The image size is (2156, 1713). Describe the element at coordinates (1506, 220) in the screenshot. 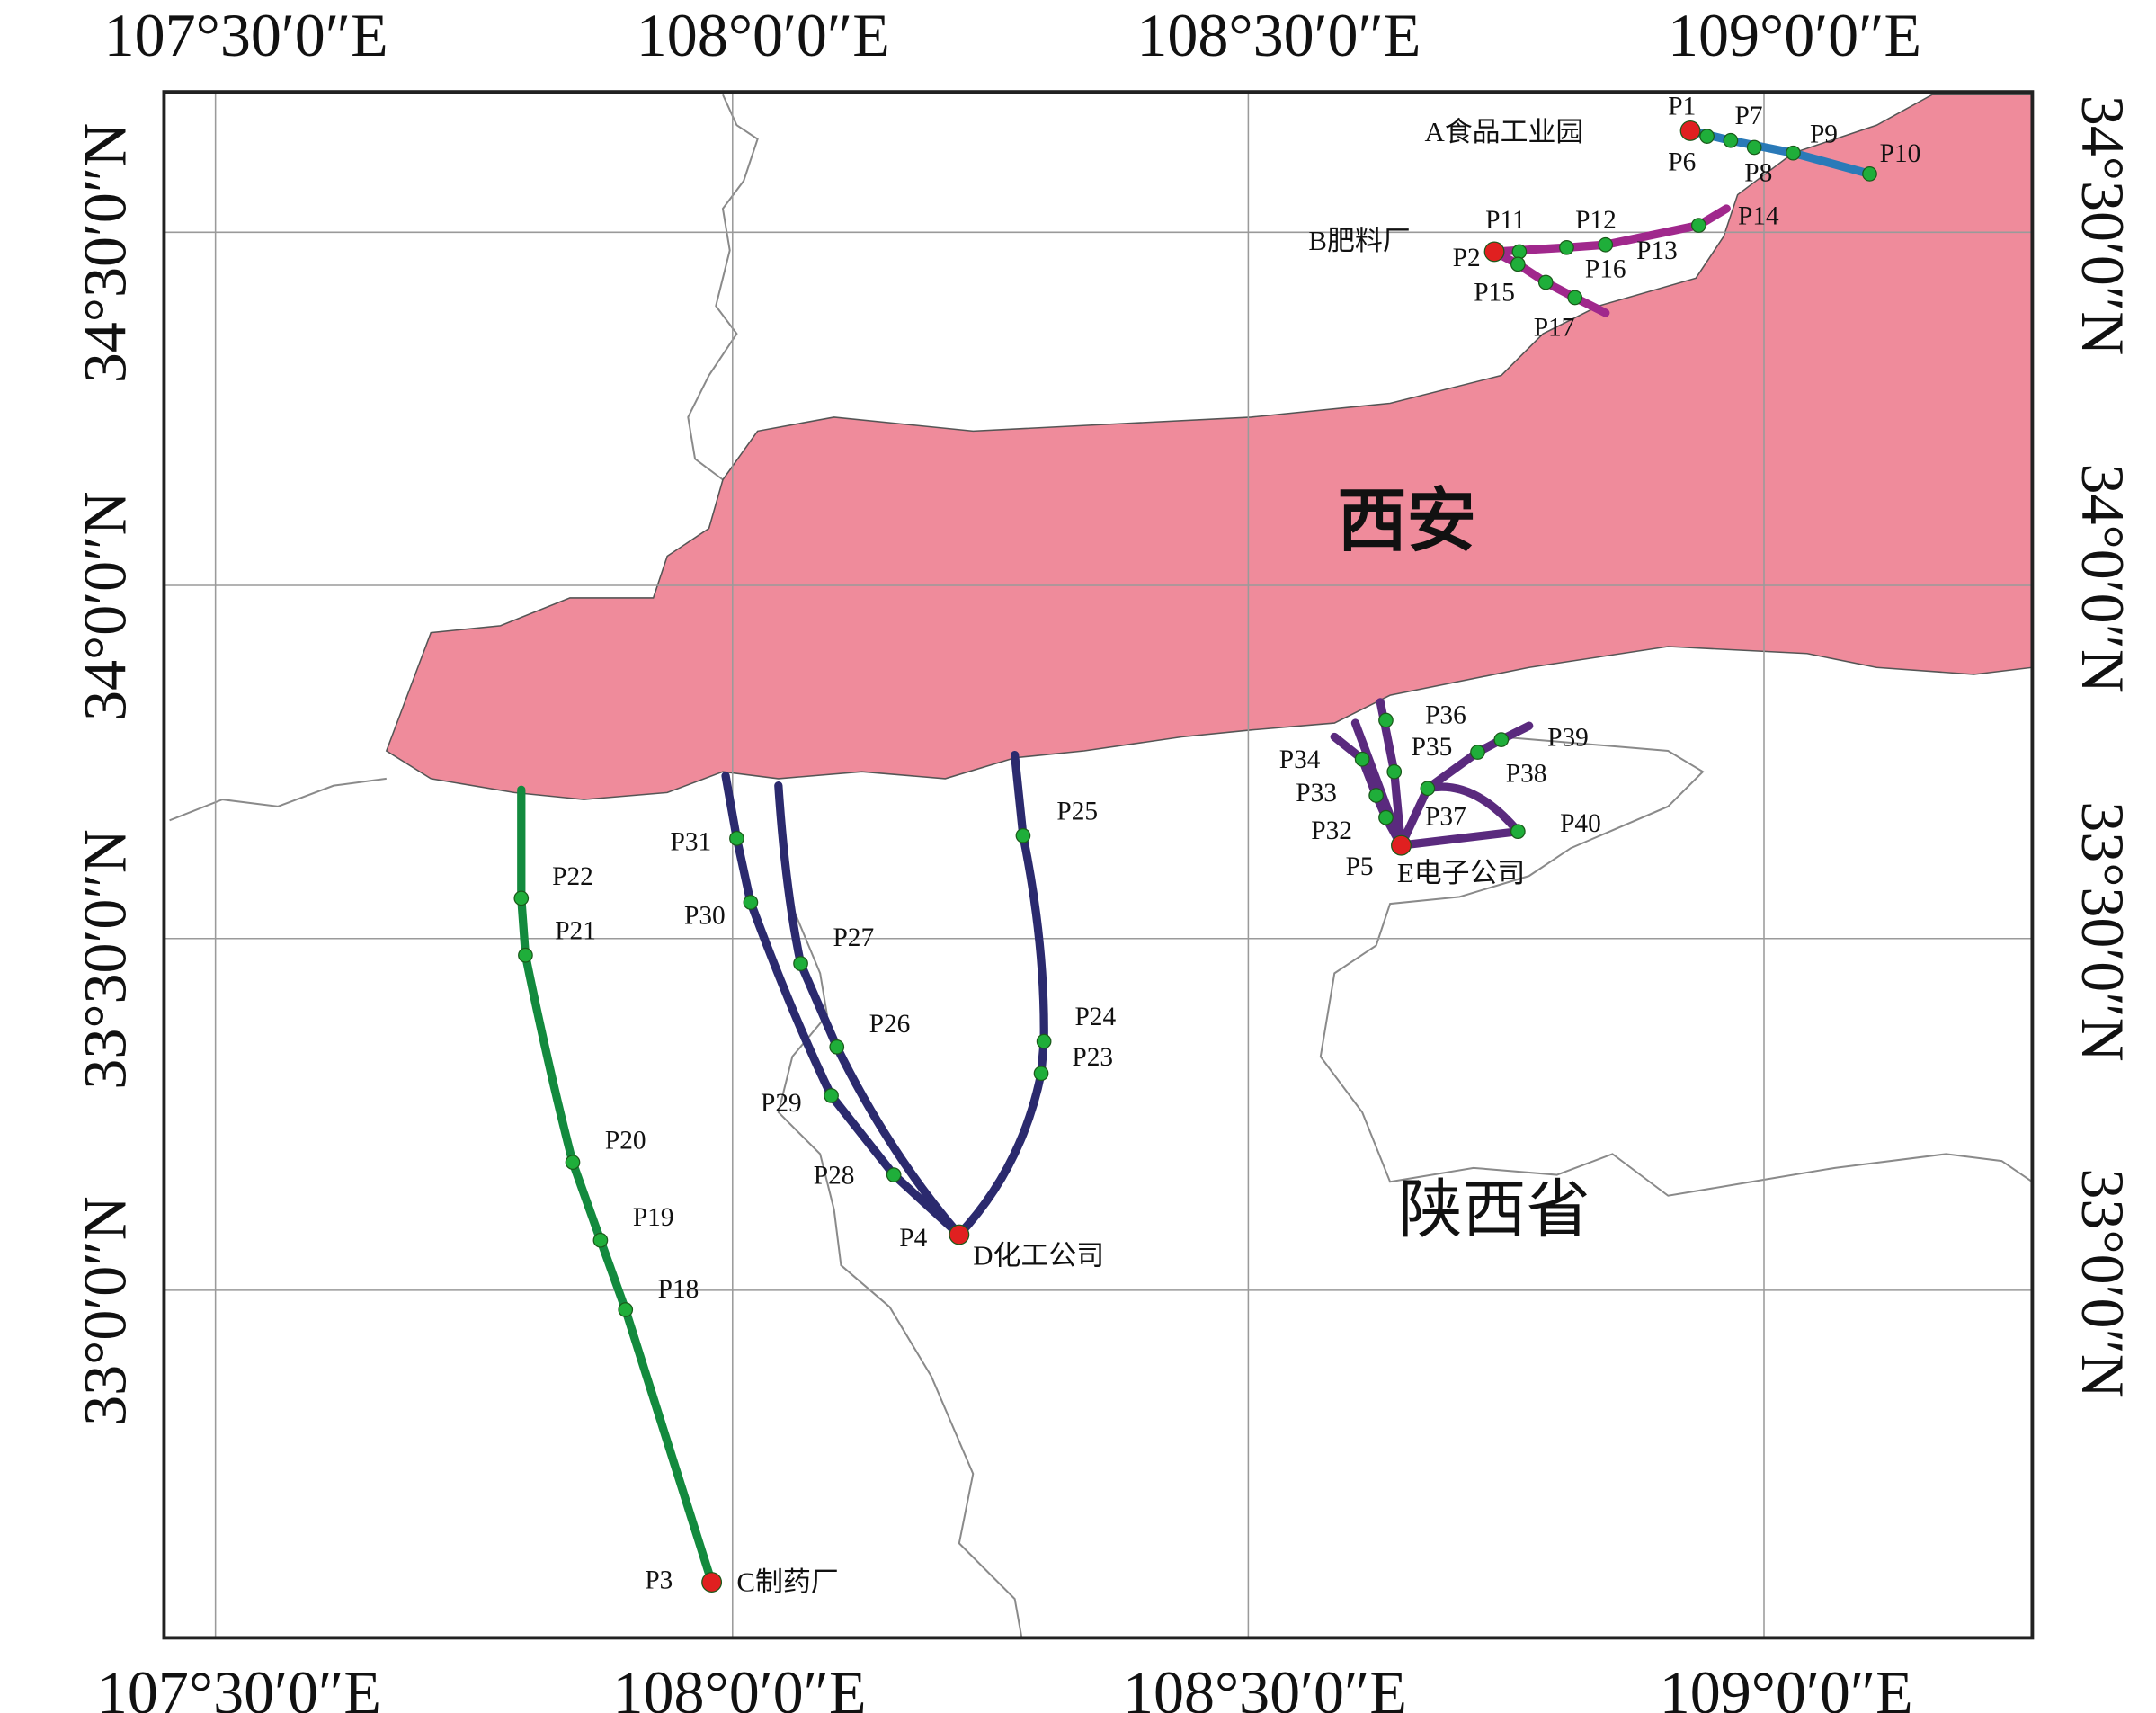

I see `point-label: P11` at that location.